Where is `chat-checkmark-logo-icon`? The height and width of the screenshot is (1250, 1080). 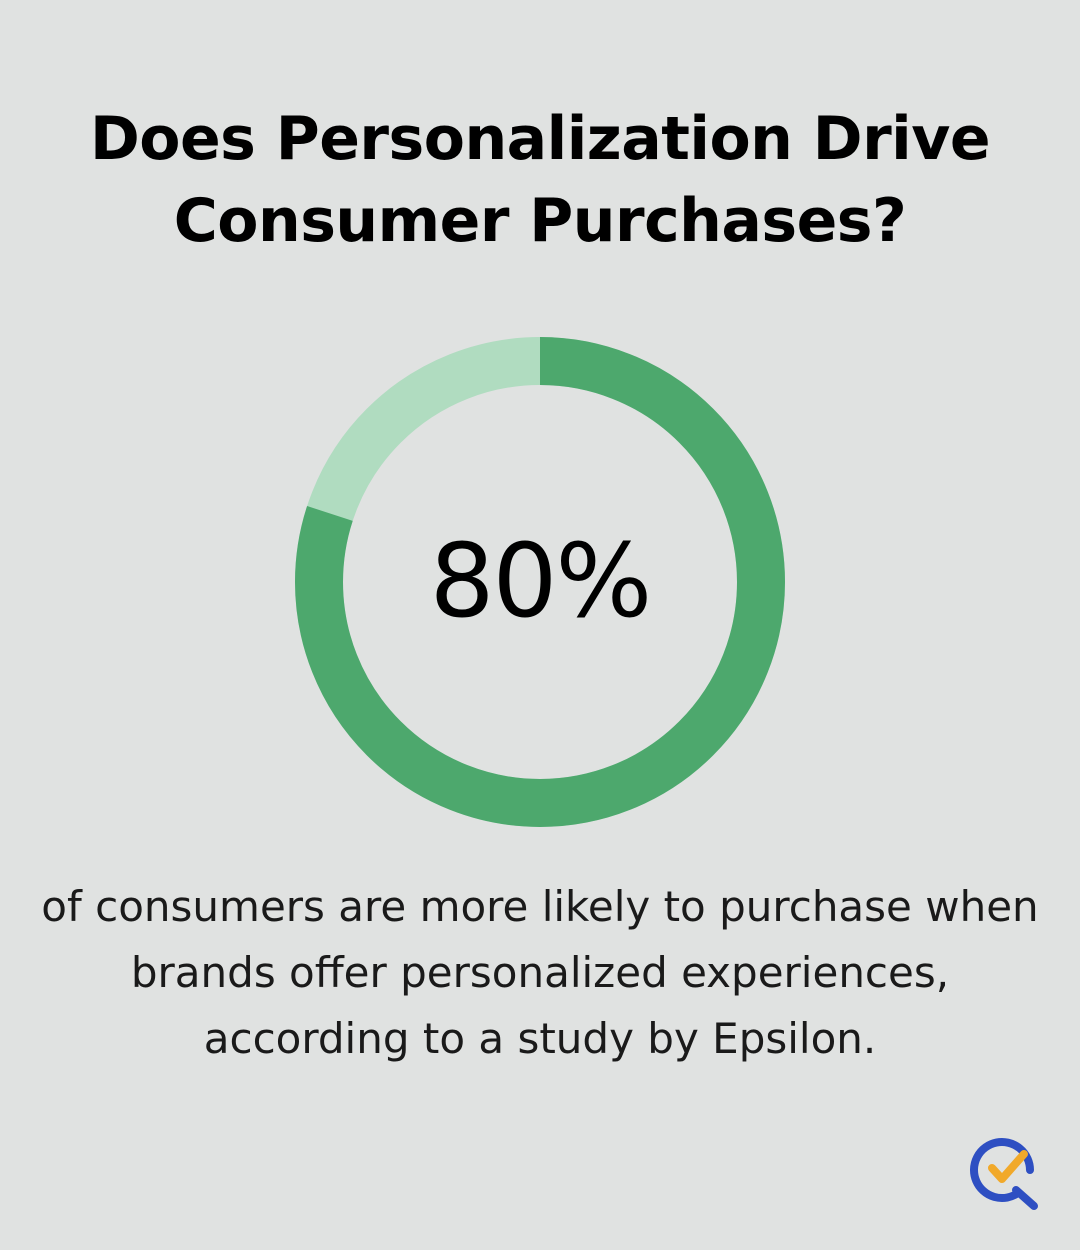
chat-checkmark-logo-icon is located at coordinates (1004, 1170).